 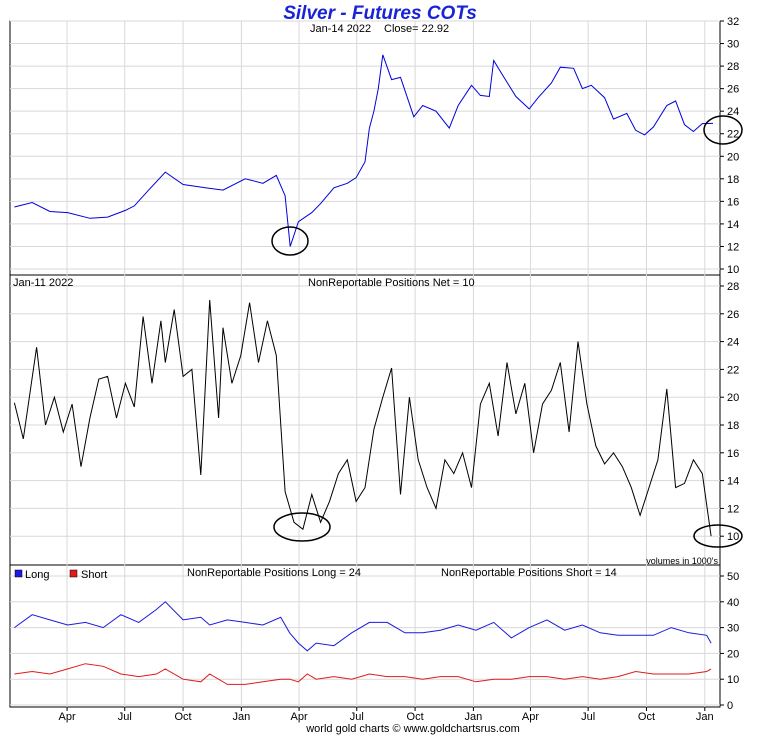 I want to click on price-ytick-label: 16, so click(x=733, y=202).